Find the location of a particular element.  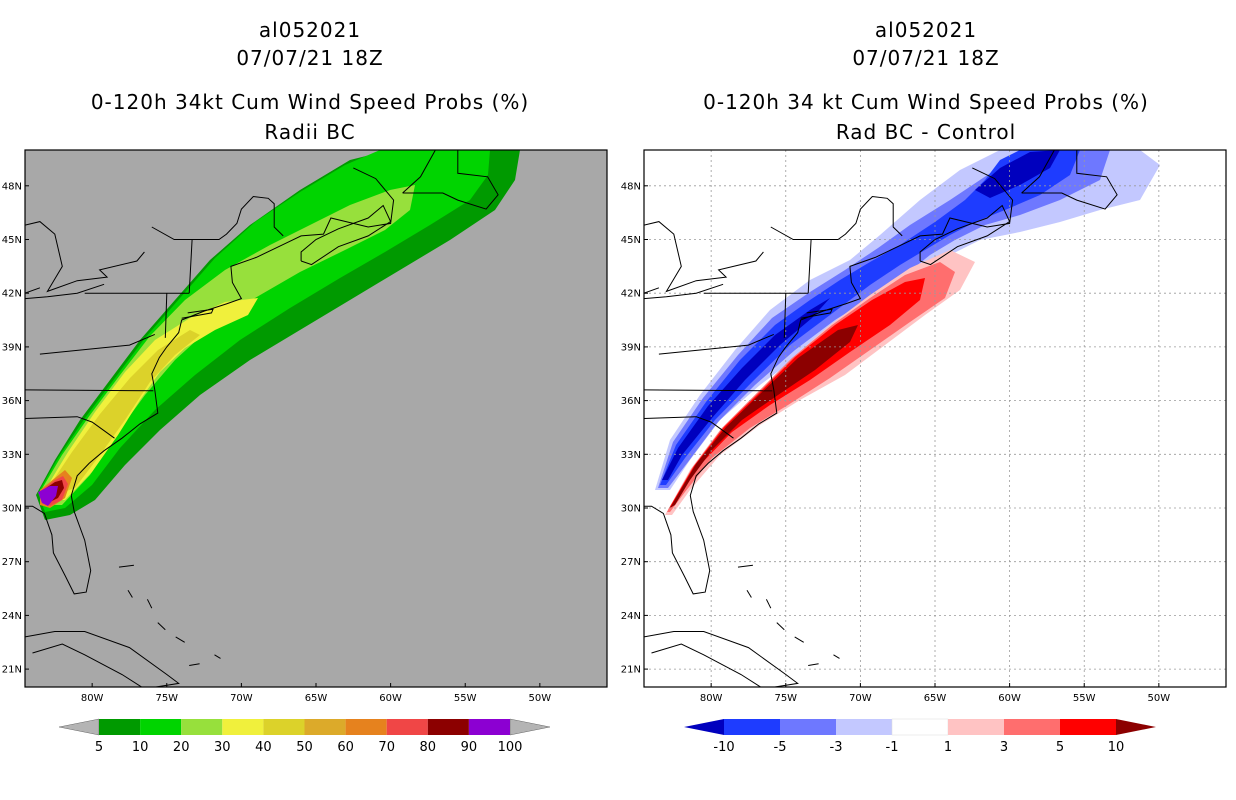

colorbar-label: 20 is located at coordinates (181, 747).